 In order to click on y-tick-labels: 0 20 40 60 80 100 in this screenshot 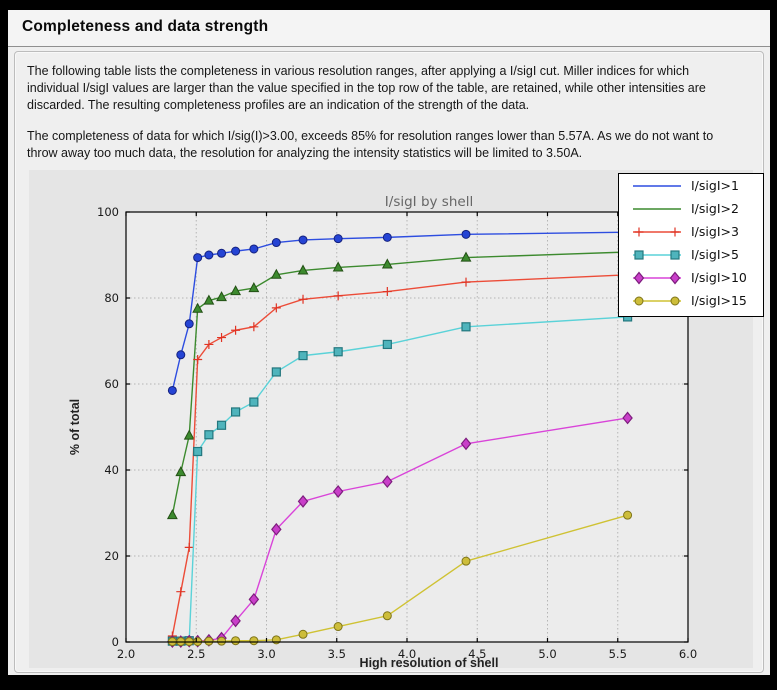, I will do `click(108, 427)`.